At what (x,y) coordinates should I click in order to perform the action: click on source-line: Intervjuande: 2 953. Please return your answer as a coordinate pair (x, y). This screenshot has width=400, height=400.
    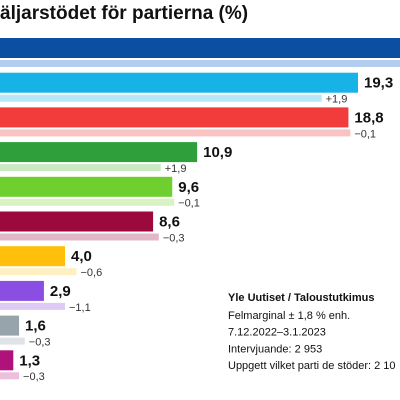
    Looking at the image, I should click on (275, 349).